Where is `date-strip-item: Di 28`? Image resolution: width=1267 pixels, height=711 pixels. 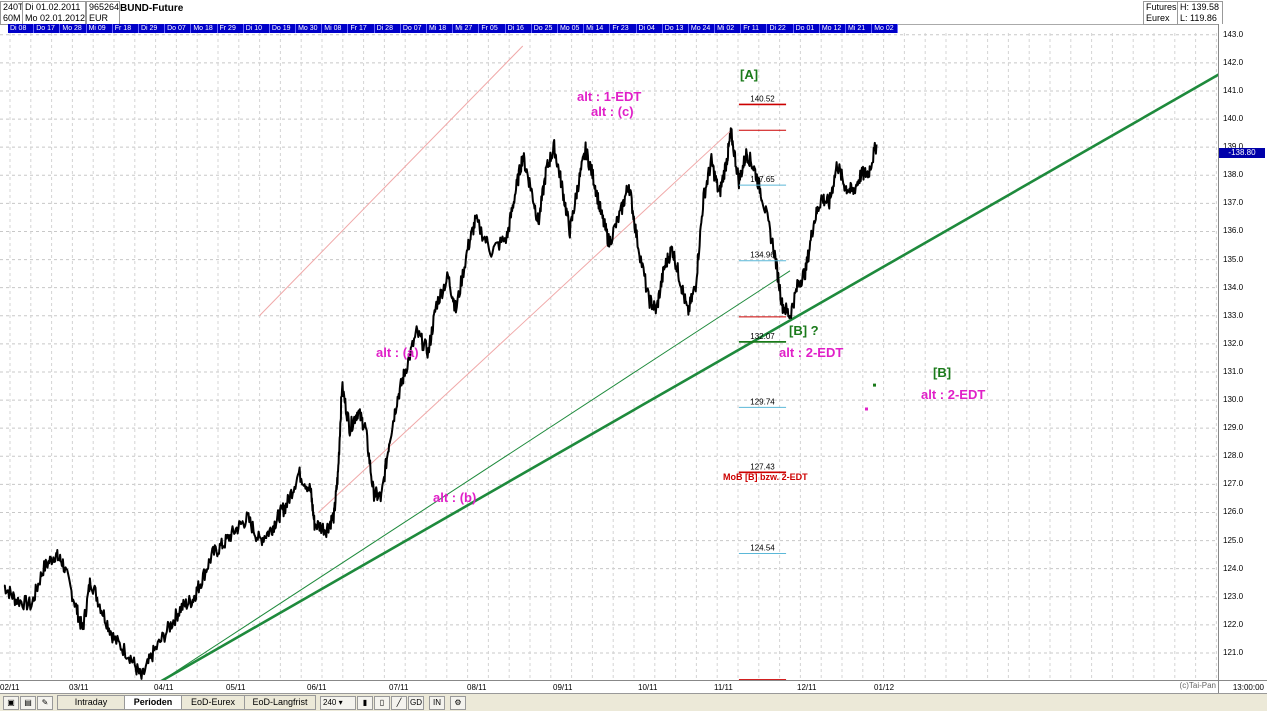 date-strip-item: Di 28 is located at coordinates (388, 28).